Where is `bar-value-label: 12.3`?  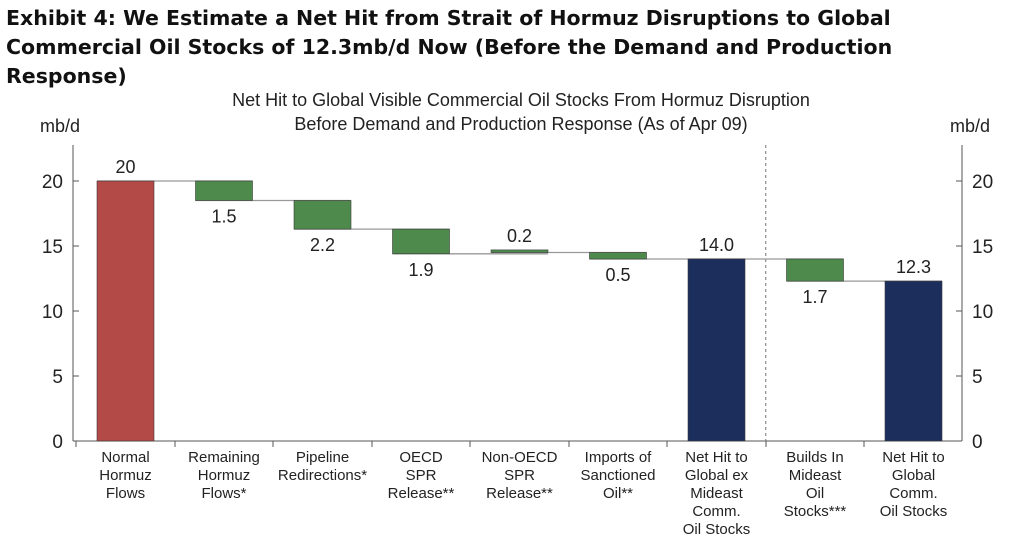 bar-value-label: 12.3 is located at coordinates (913, 267).